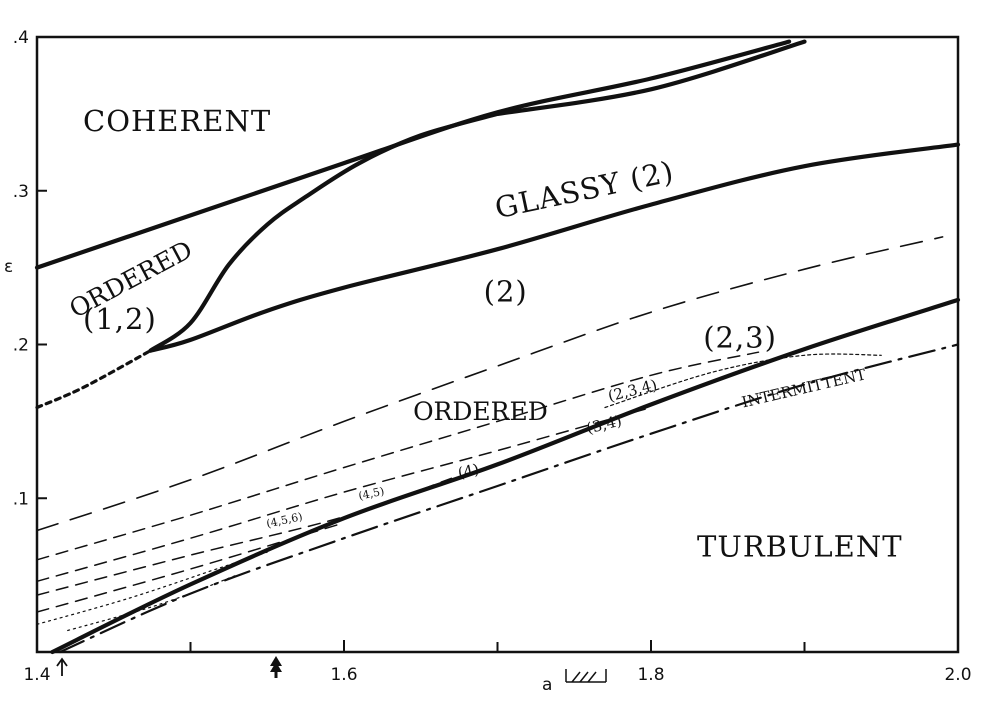 Image resolution: width=984 pixels, height=708 pixels. I want to click on series-glassy-left-boundary, so click(324, 232).